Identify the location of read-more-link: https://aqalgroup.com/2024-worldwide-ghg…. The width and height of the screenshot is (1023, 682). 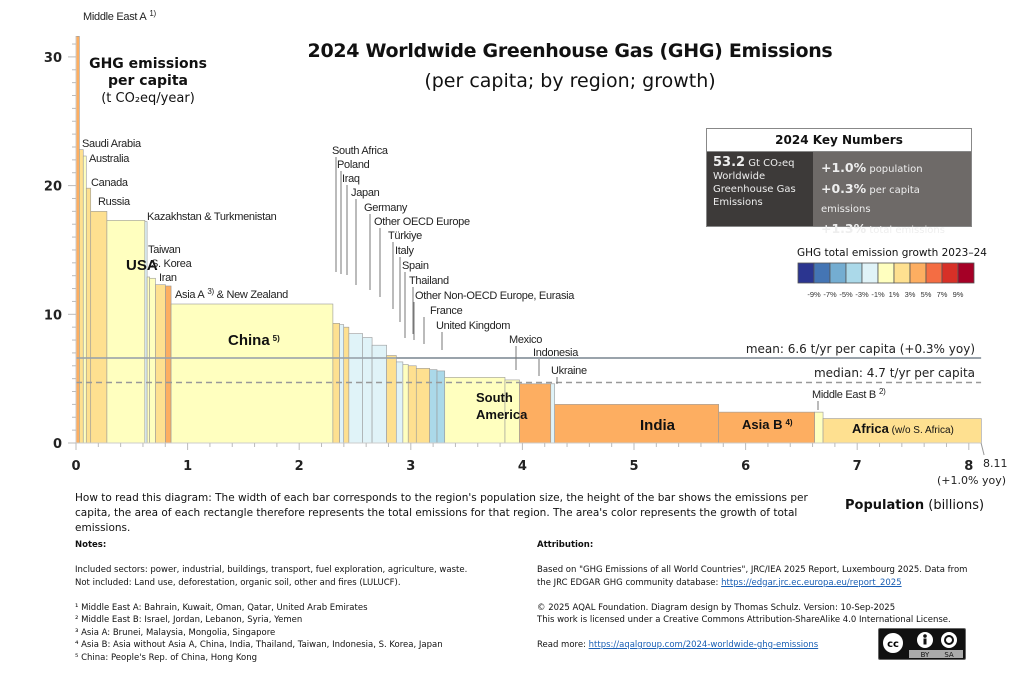
(703, 645).